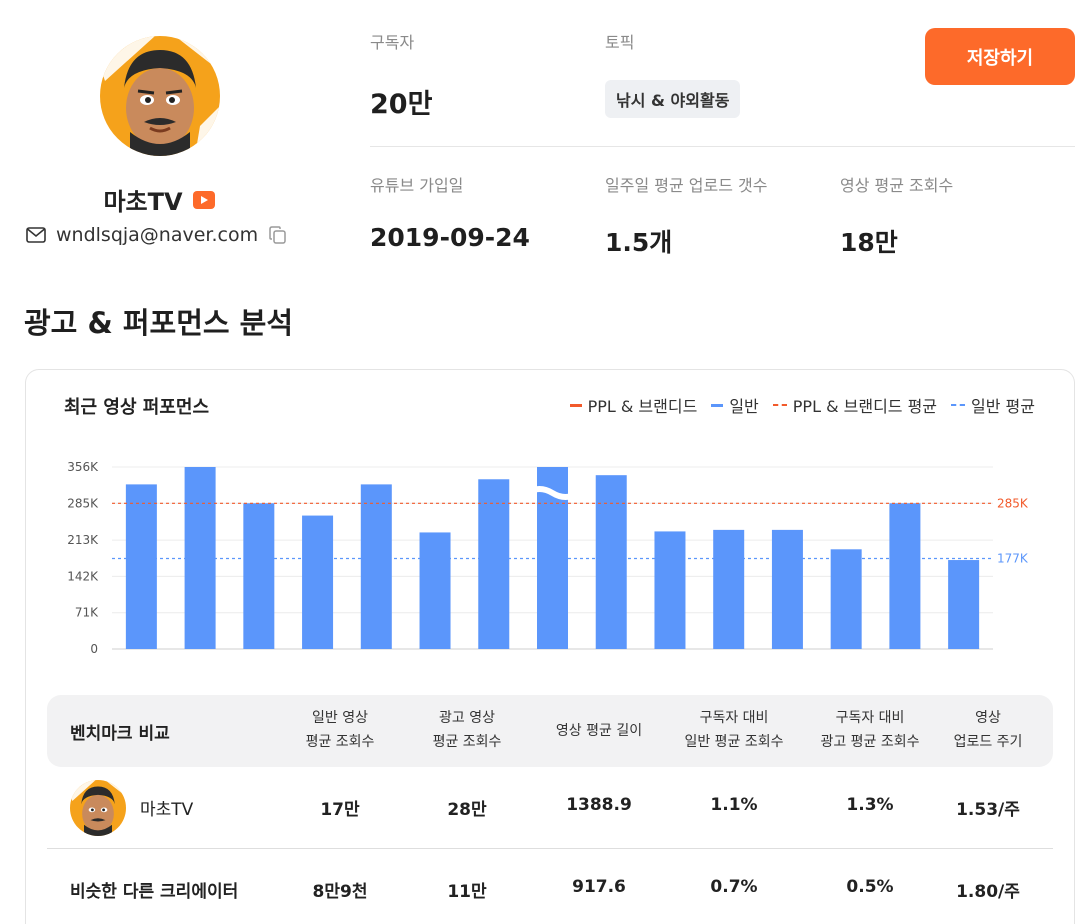 This screenshot has height=924, width=1080. Describe the element at coordinates (467, 810) in the screenshot. I see `table-cell: 28만` at that location.